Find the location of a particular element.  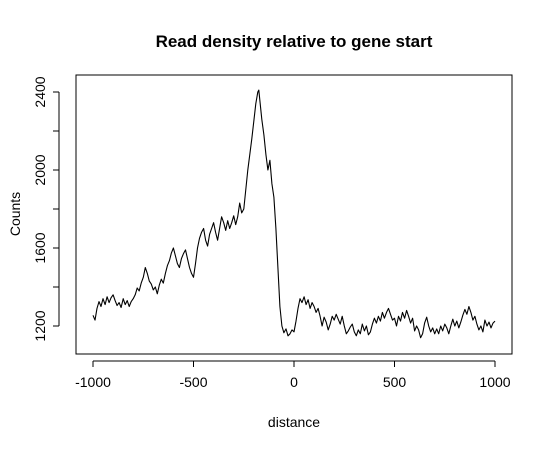

y-axis-label: Counts is located at coordinates (15, 214).